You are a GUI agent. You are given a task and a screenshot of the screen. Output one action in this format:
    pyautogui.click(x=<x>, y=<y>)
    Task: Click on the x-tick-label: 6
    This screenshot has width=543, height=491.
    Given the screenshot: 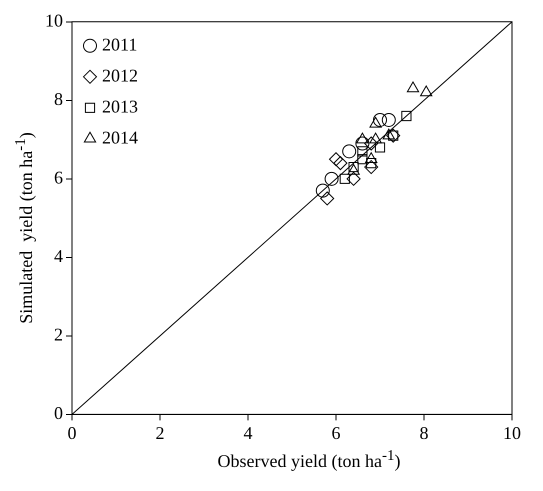 What is the action you would take?
    pyautogui.click(x=336, y=432)
    